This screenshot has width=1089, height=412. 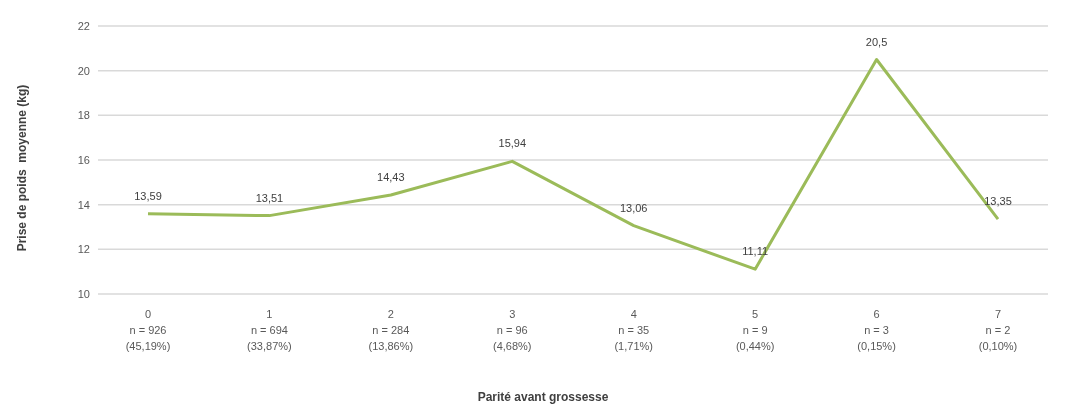 What do you see at coordinates (83, 204) in the screenshot?
I see `y-tick-label: 14` at bounding box center [83, 204].